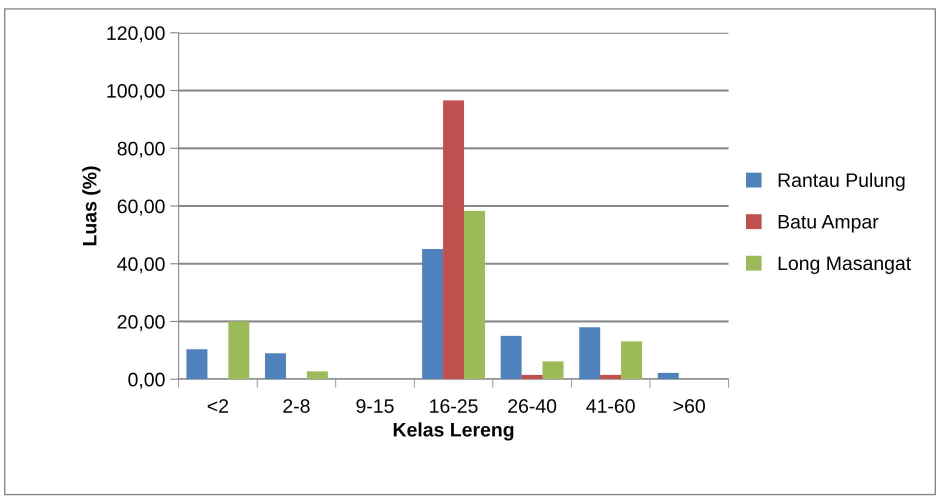  I want to click on legend-label: Batu Ampar, so click(828, 223).